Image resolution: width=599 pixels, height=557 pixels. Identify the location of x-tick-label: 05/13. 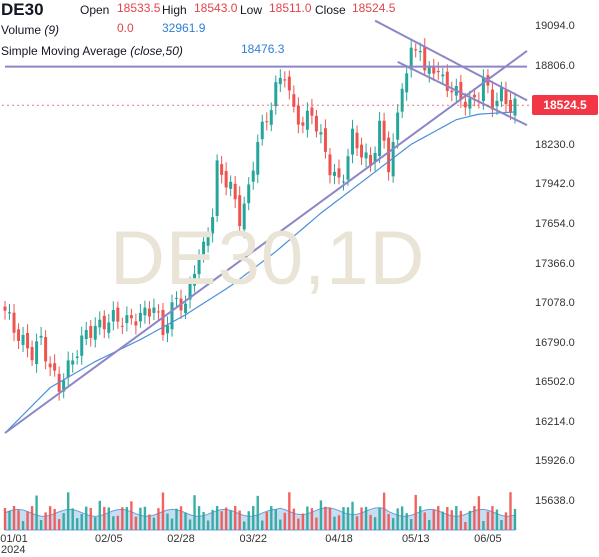
(415, 539).